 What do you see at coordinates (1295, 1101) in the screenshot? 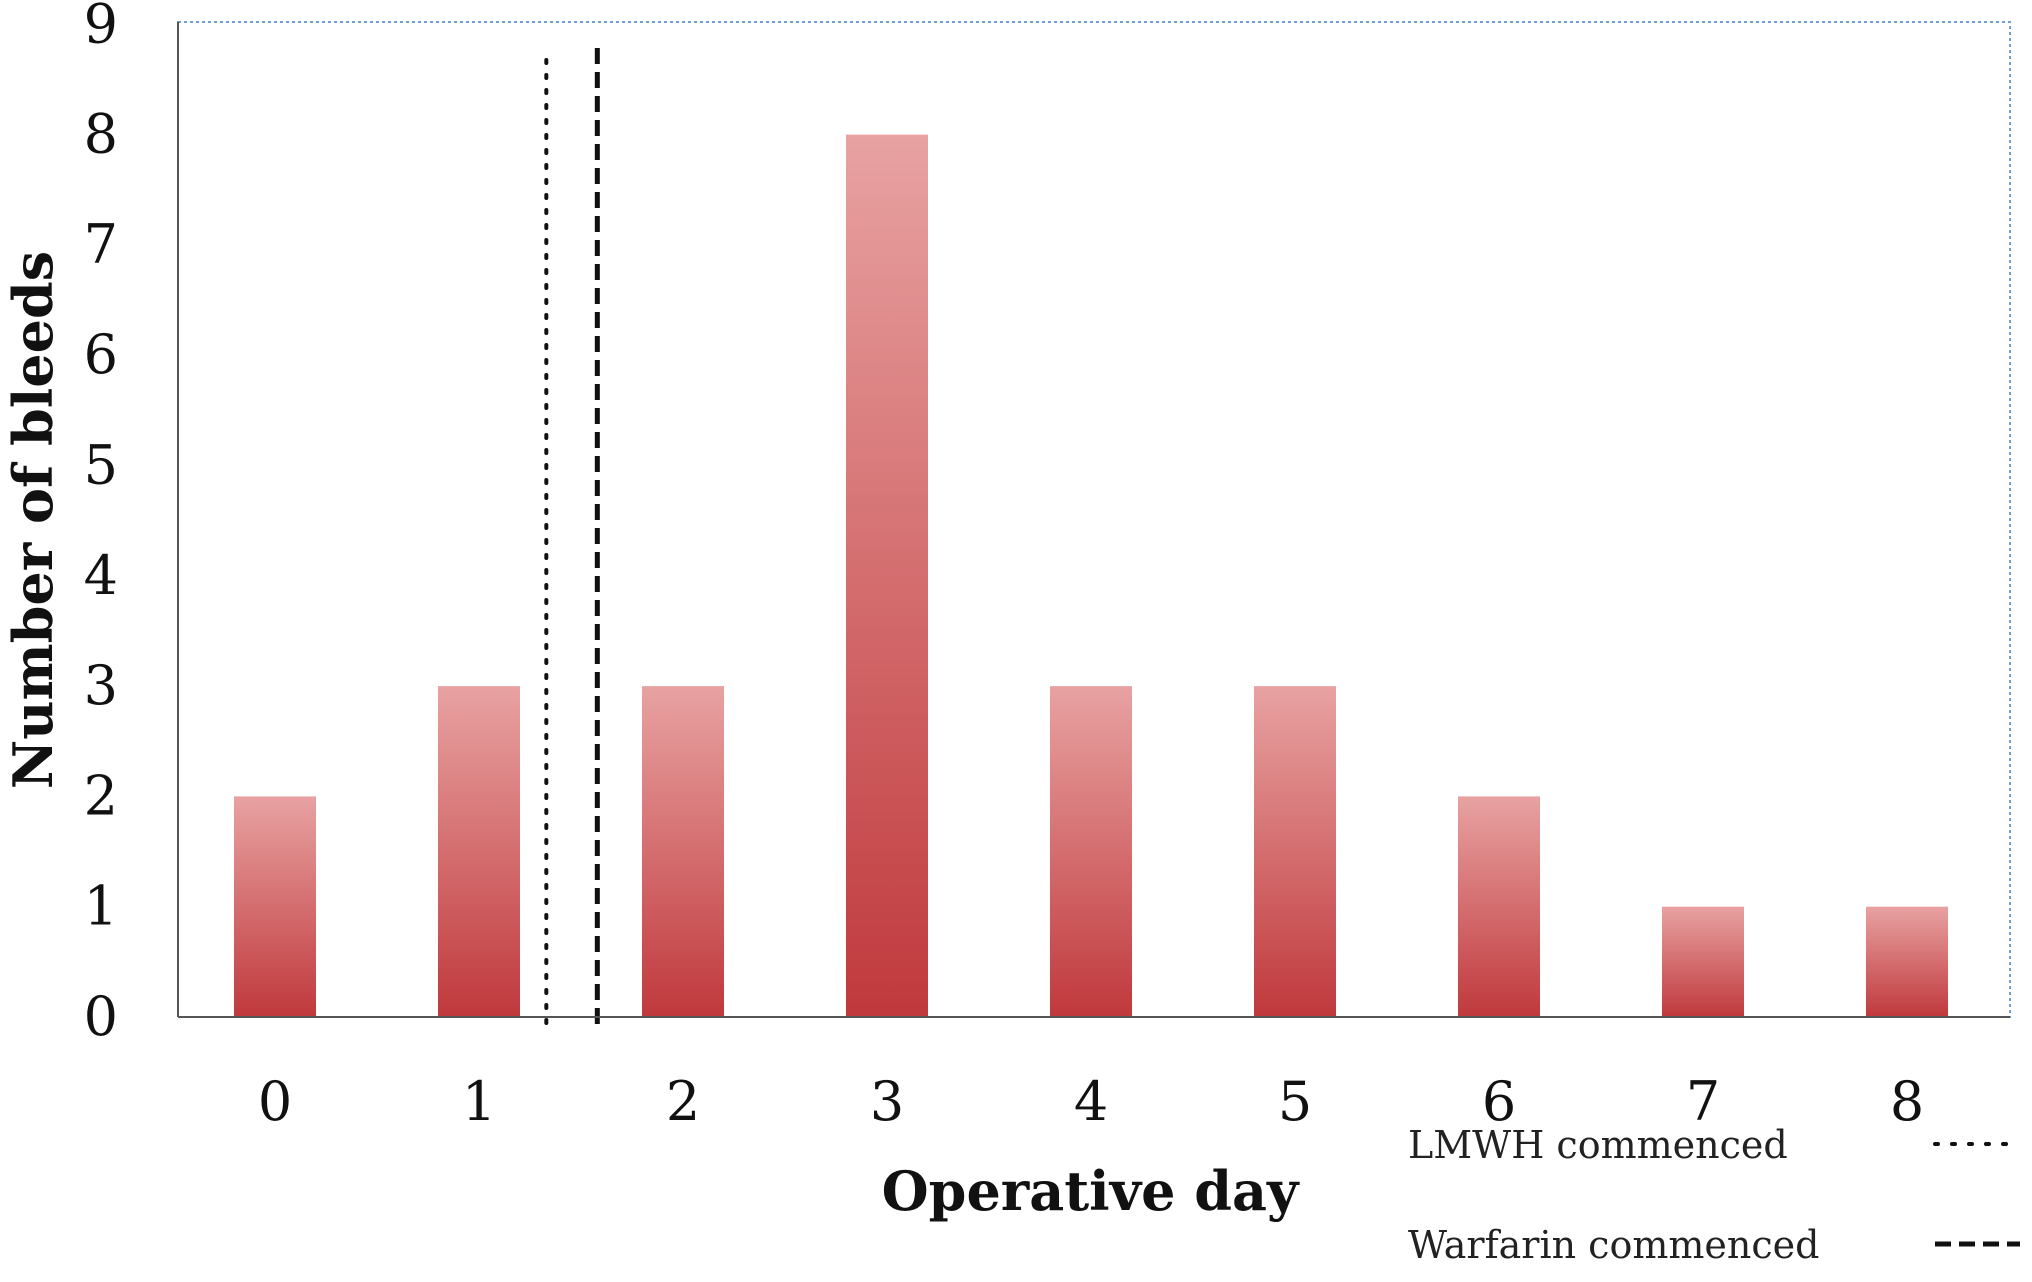
I see `x-tick-label: 5` at bounding box center [1295, 1101].